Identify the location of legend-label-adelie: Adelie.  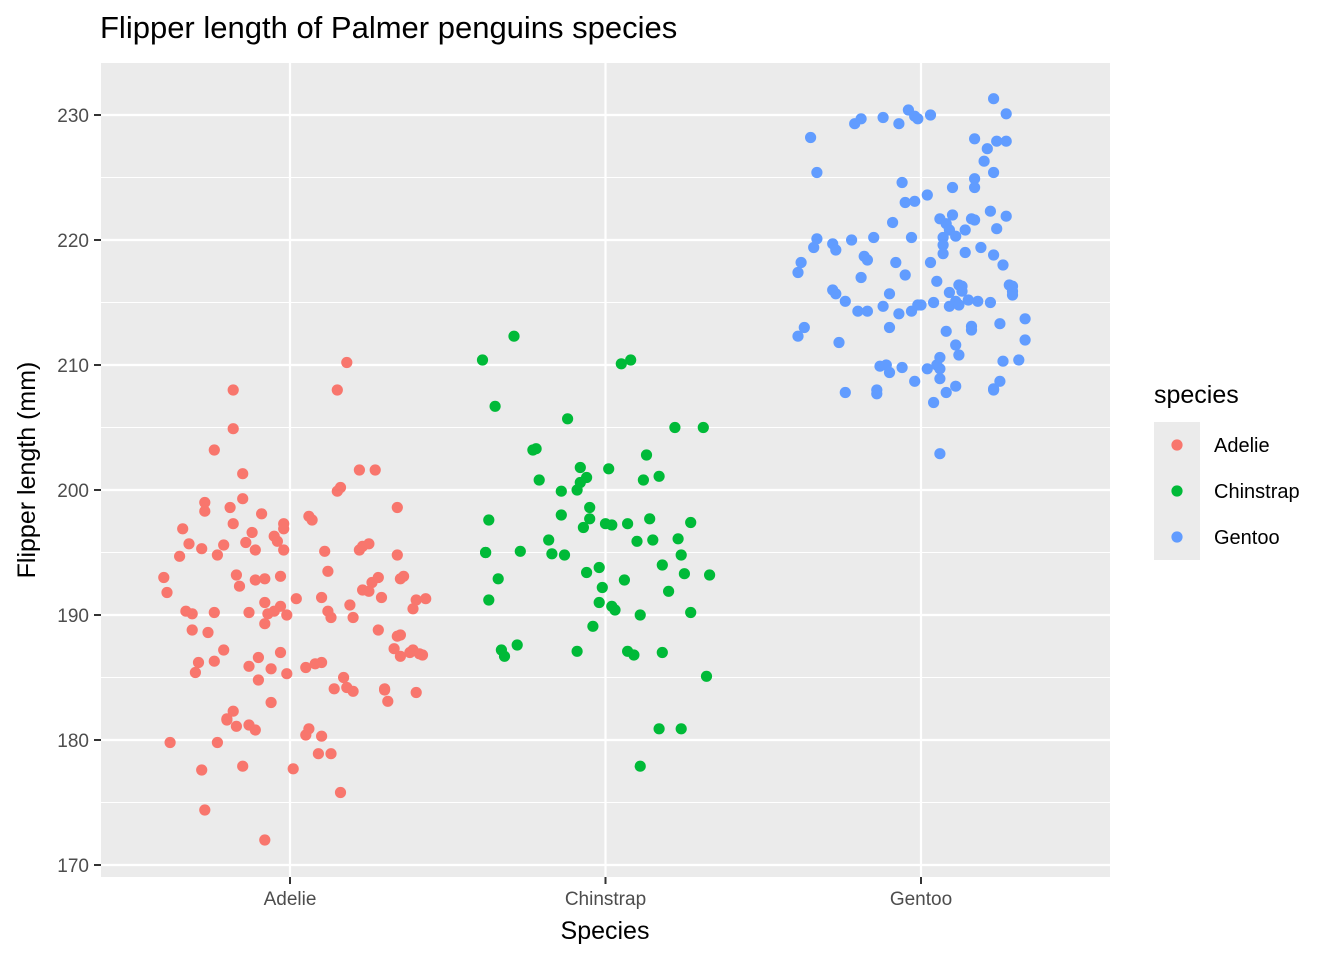
(1242, 446).